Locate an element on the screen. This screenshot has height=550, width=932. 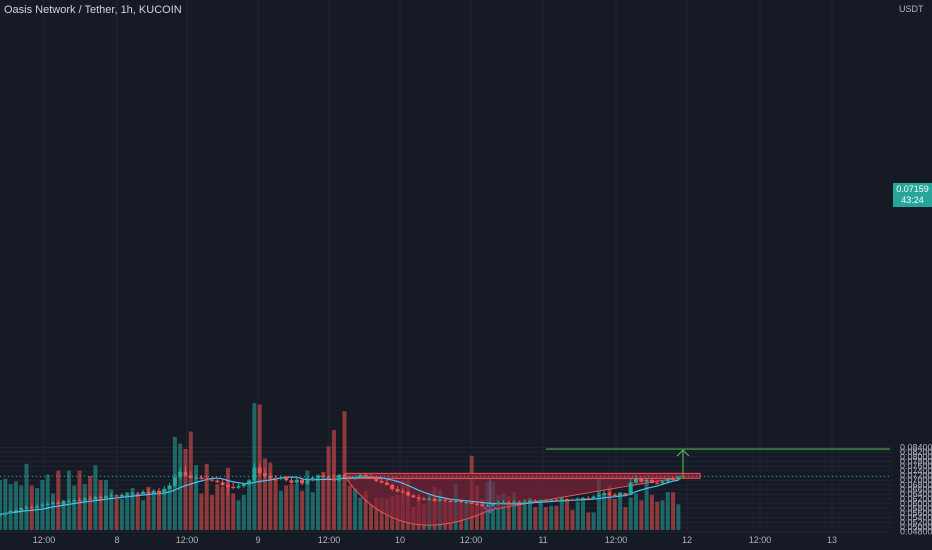
time-tick-label: 12 is located at coordinates (687, 540).